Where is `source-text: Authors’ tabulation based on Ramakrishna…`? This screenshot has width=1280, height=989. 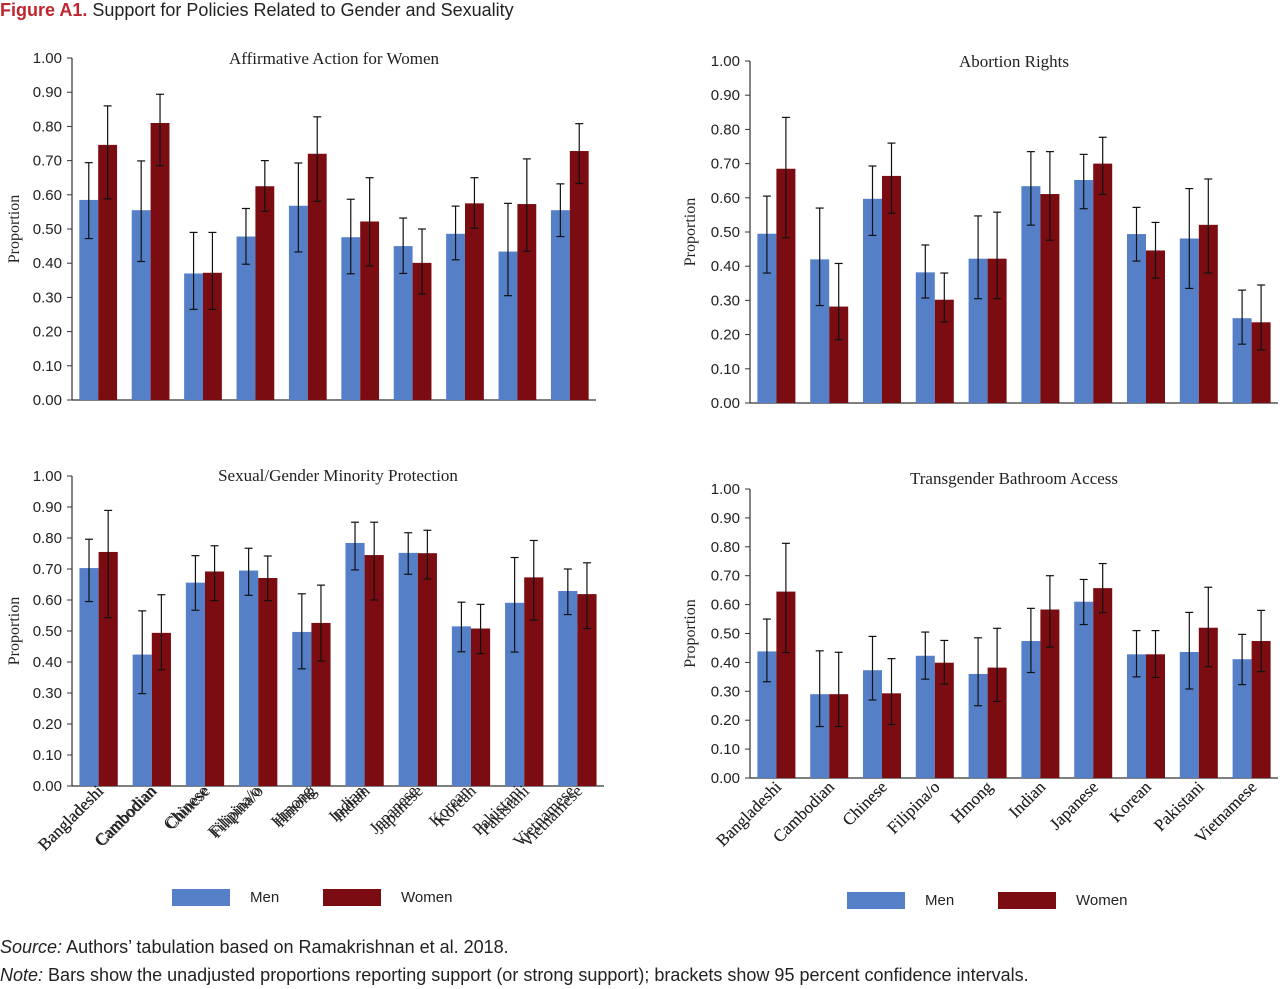 source-text: Authors’ tabulation based on Ramakrishna… is located at coordinates (287, 947).